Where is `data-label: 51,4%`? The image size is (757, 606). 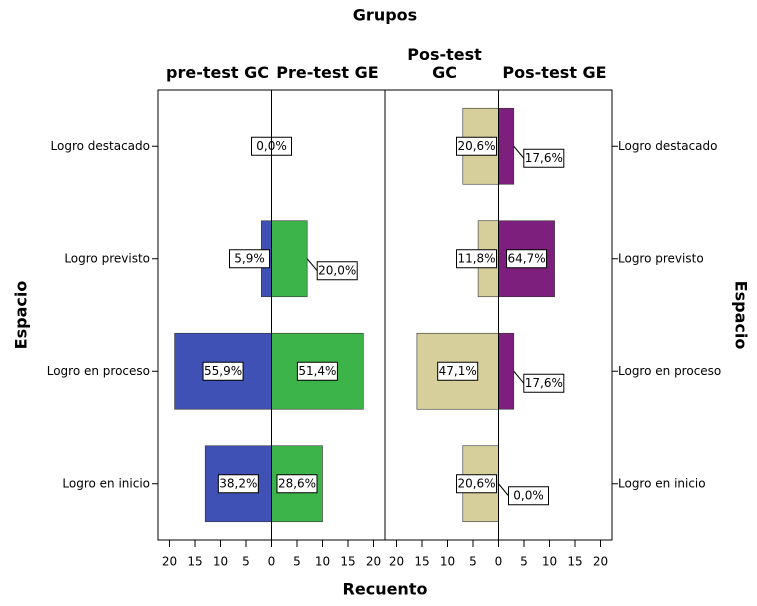
data-label: 51,4% is located at coordinates (317, 371).